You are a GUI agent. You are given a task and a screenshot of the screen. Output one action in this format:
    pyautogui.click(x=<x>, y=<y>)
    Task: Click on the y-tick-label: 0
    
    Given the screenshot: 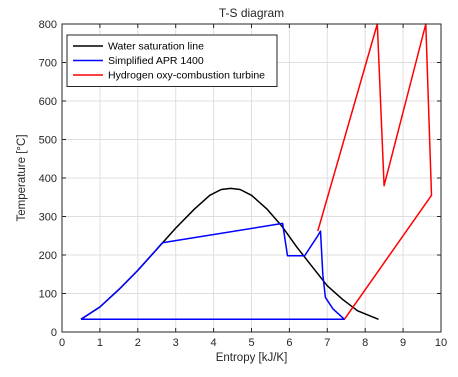 What is the action you would take?
    pyautogui.click(x=54, y=333)
    